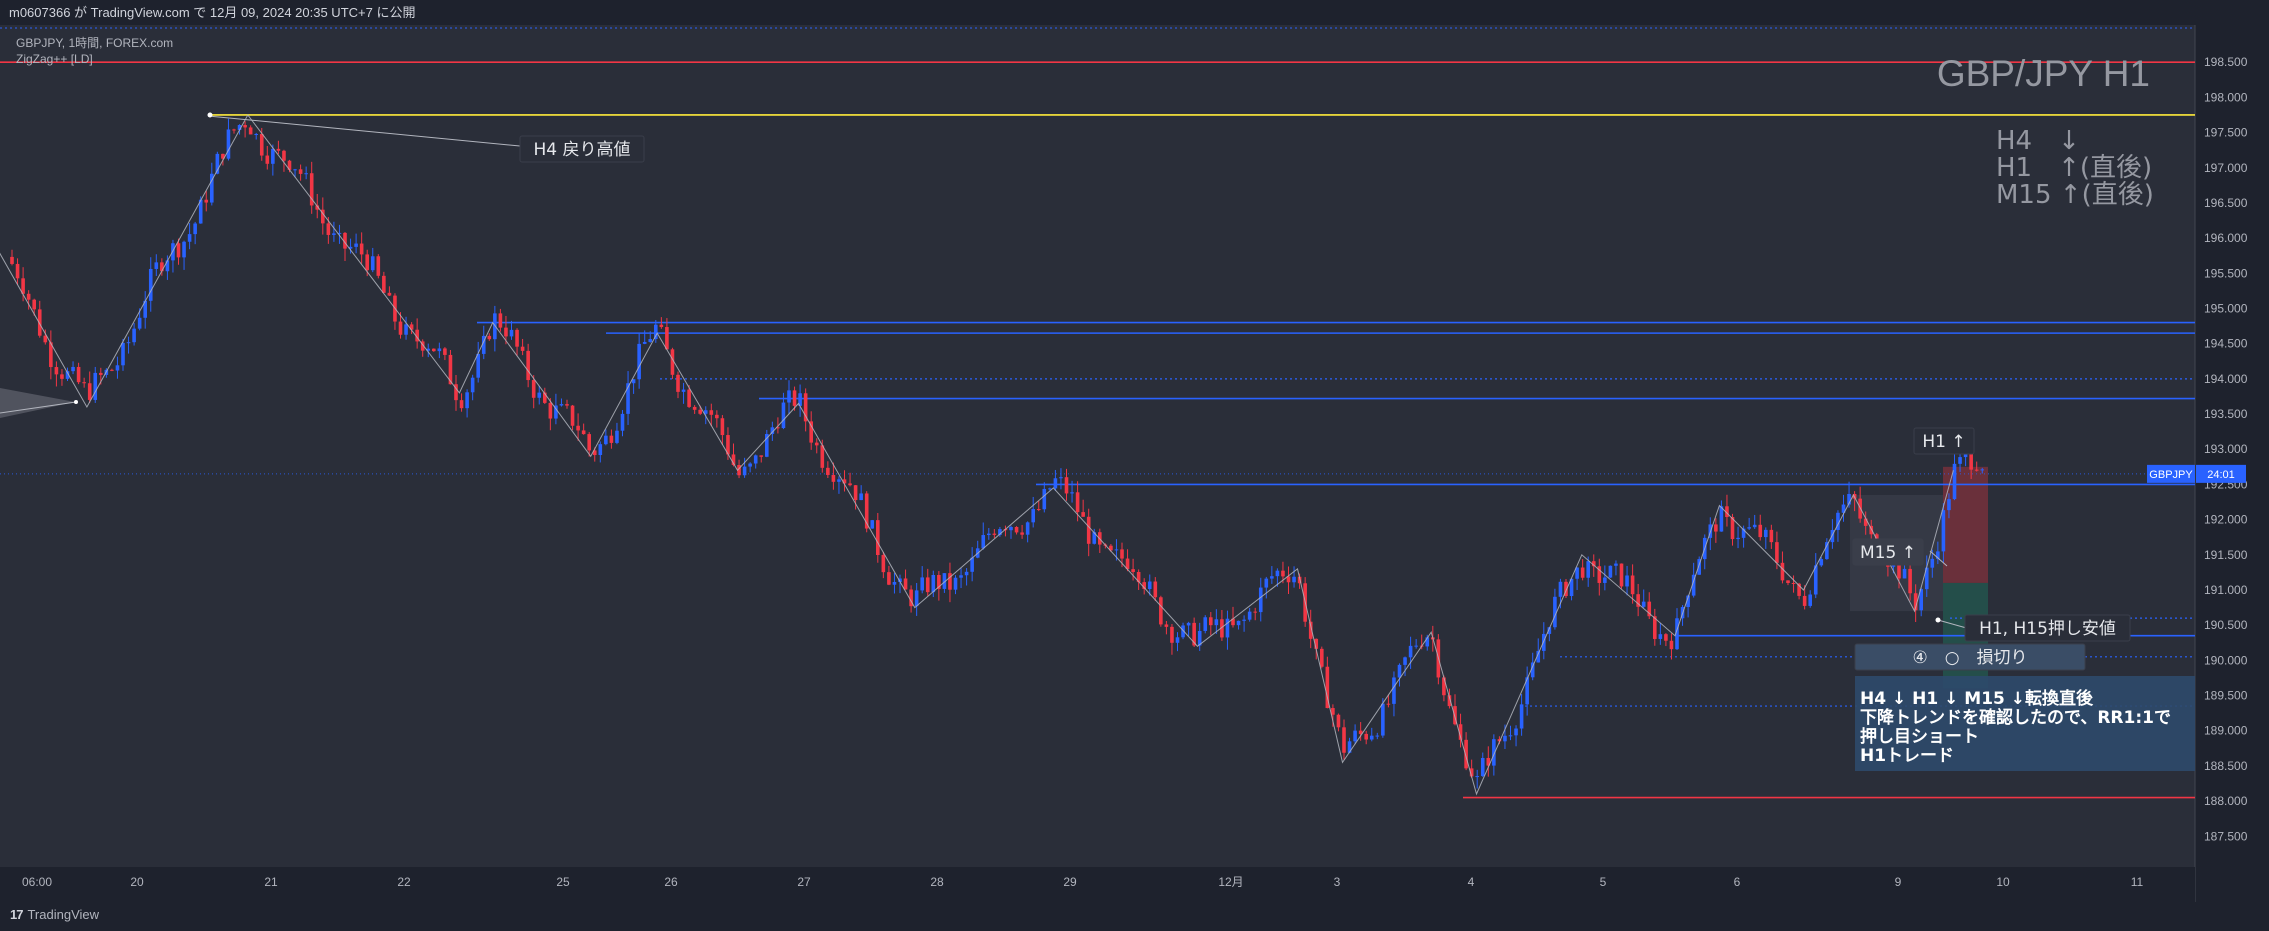 This screenshot has width=2269, height=931. Describe the element at coordinates (1070, 882) in the screenshot. I see `x-tick-label: 29` at that location.